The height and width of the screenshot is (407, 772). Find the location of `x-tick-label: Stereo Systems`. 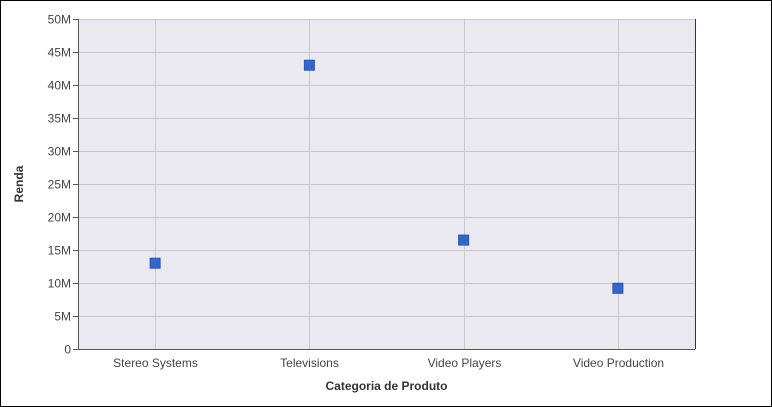

x-tick-label: Stereo Systems is located at coordinates (155, 363).